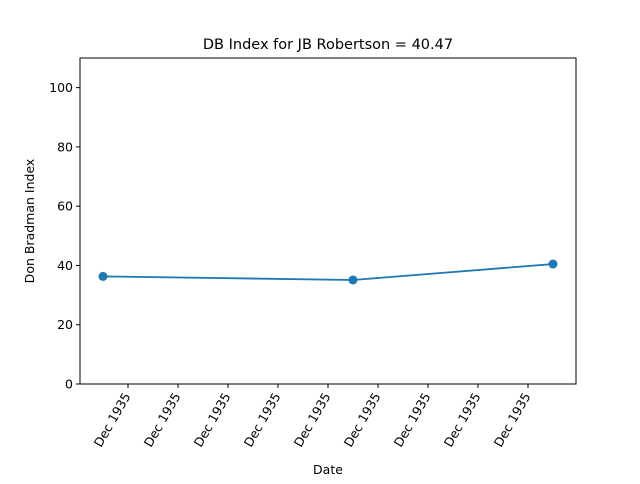 This screenshot has height=484, width=640. What do you see at coordinates (65, 324) in the screenshot?
I see `y-tick-label: 20` at bounding box center [65, 324].